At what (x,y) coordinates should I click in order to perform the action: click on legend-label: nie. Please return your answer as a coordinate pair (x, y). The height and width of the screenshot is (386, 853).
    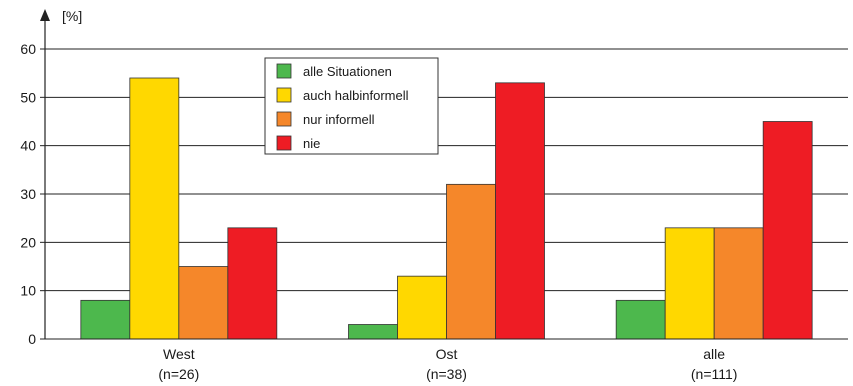
    Looking at the image, I should click on (311, 143).